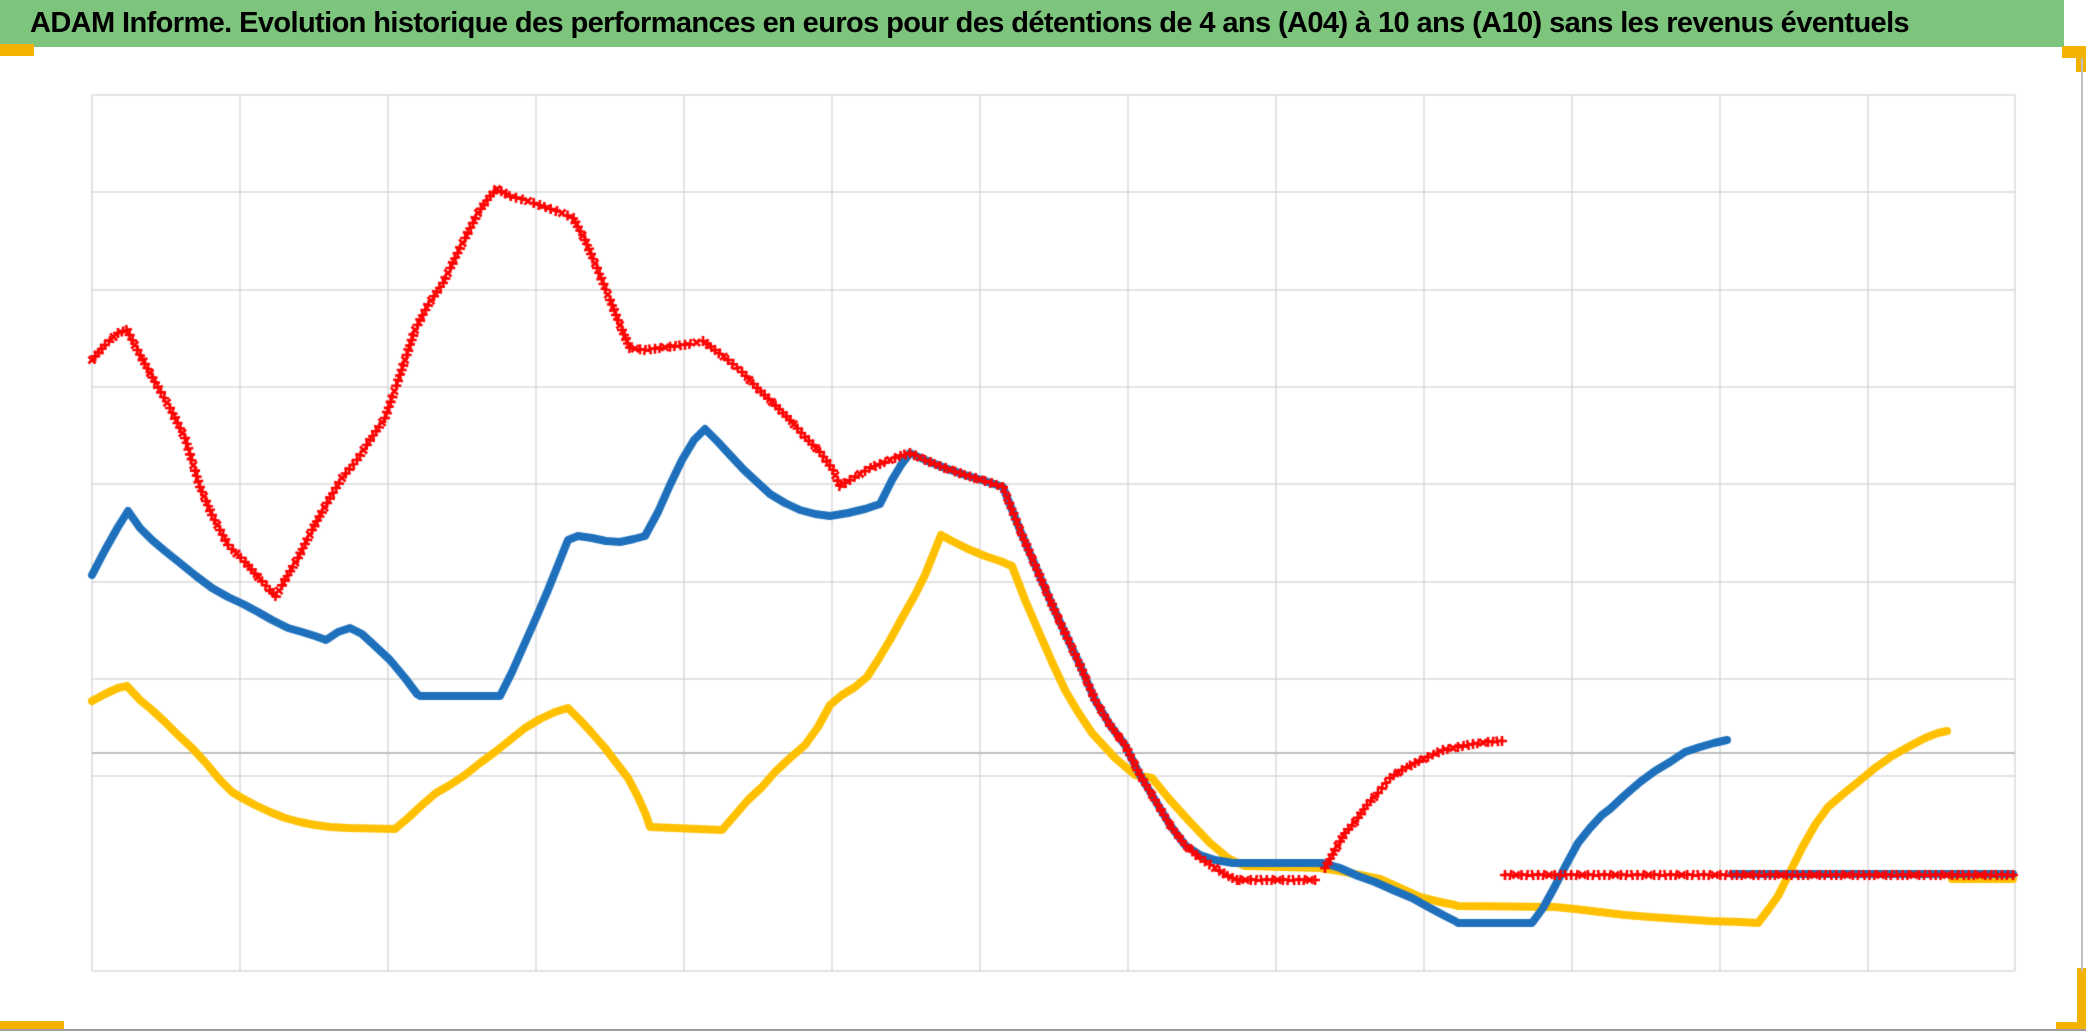  What do you see at coordinates (2081, 999) in the screenshot?
I see `gold-accent-bottom-right-vertical` at bounding box center [2081, 999].